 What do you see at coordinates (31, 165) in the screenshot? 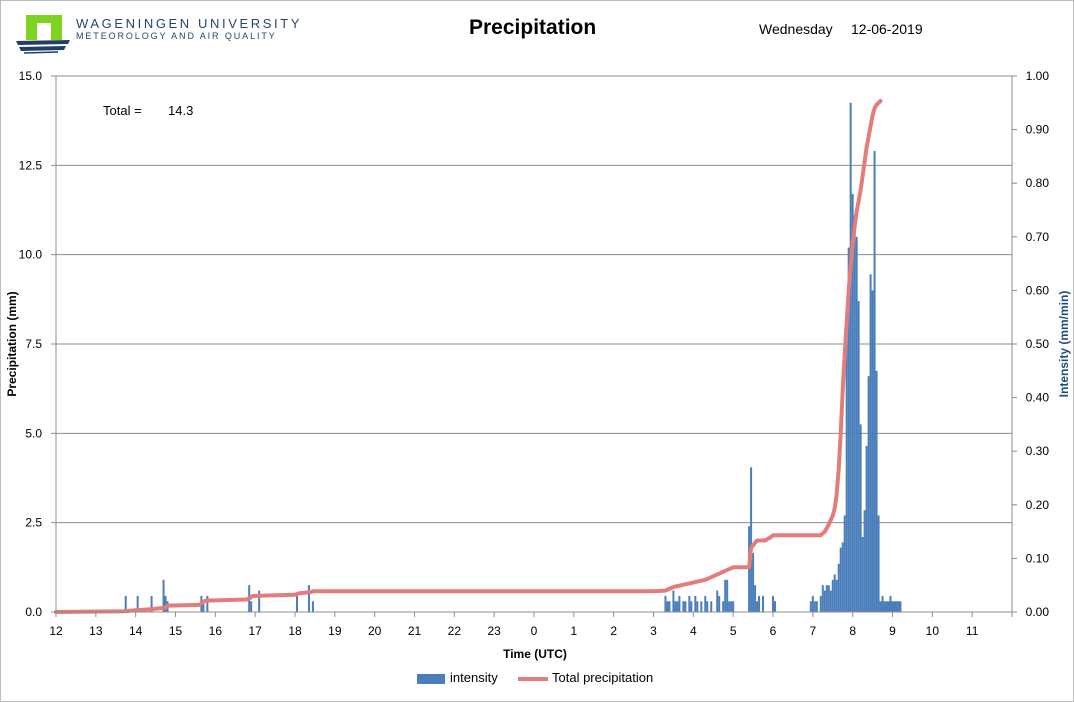
I see `y-left-tick-label: 12.5` at bounding box center [31, 165].